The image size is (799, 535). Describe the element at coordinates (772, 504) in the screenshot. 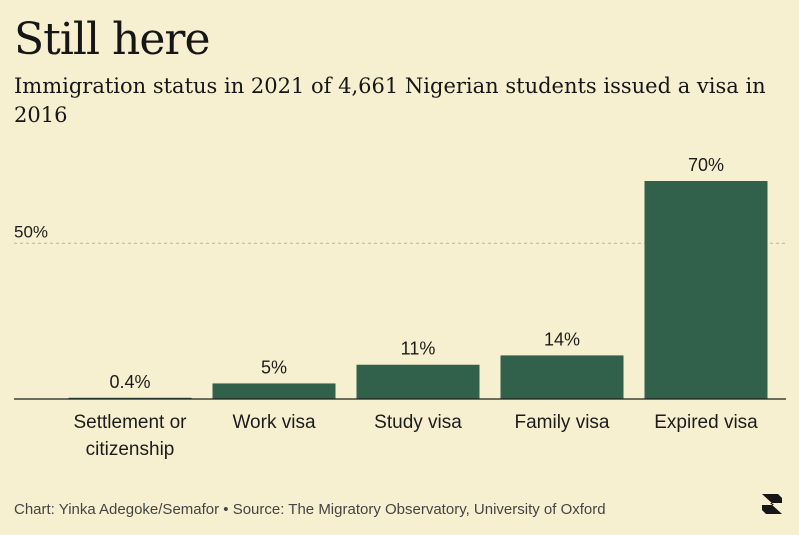

I see `semafor-logo-icon` at that location.